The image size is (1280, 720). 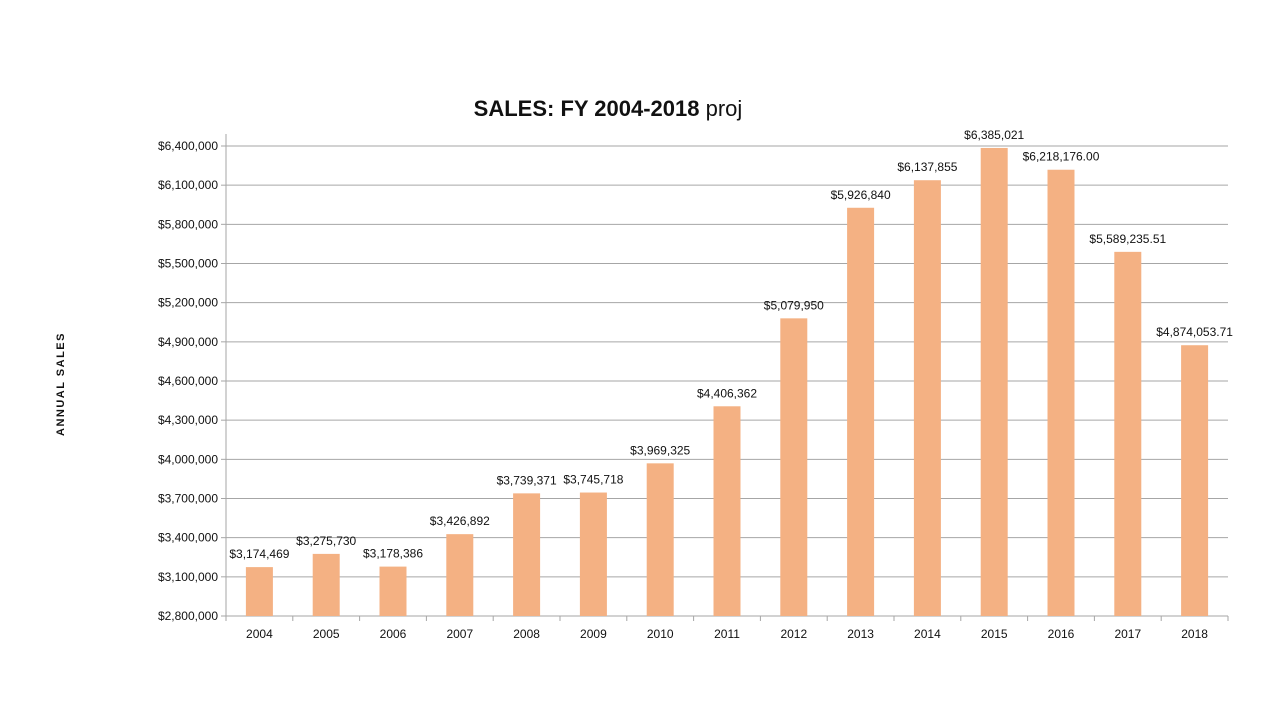 I want to click on x-tick-label-2015: 2015, so click(x=994, y=634).